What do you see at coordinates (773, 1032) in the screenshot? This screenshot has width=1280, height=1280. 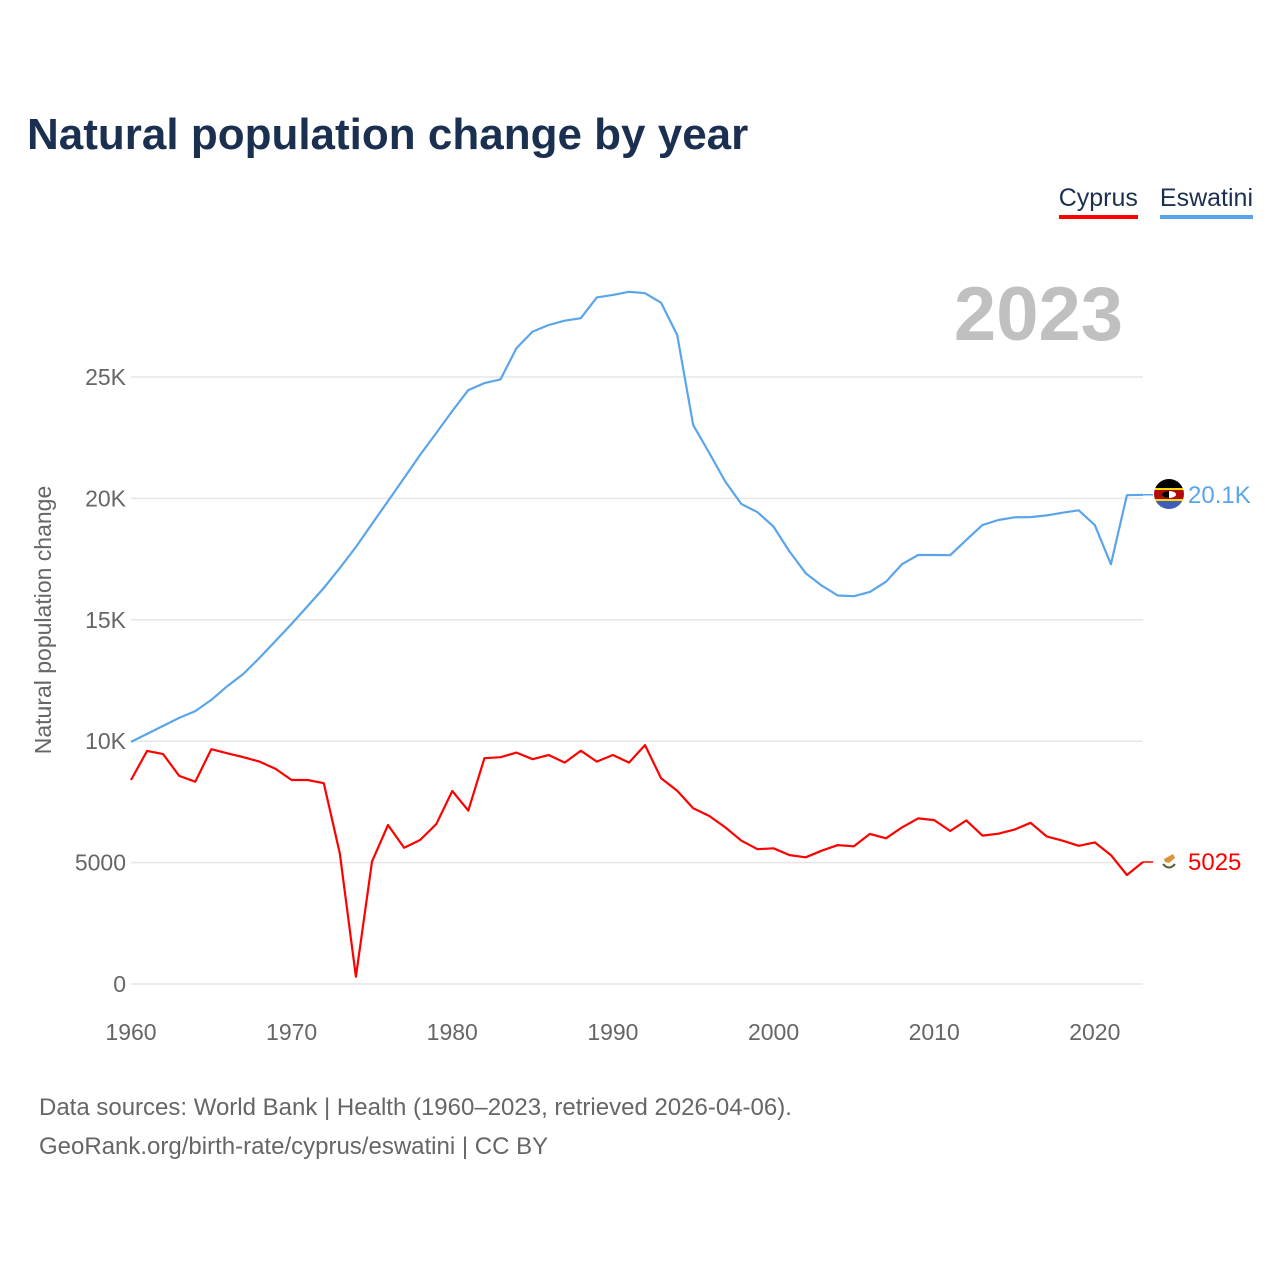 I see `x-tick-label: 2000` at bounding box center [773, 1032].